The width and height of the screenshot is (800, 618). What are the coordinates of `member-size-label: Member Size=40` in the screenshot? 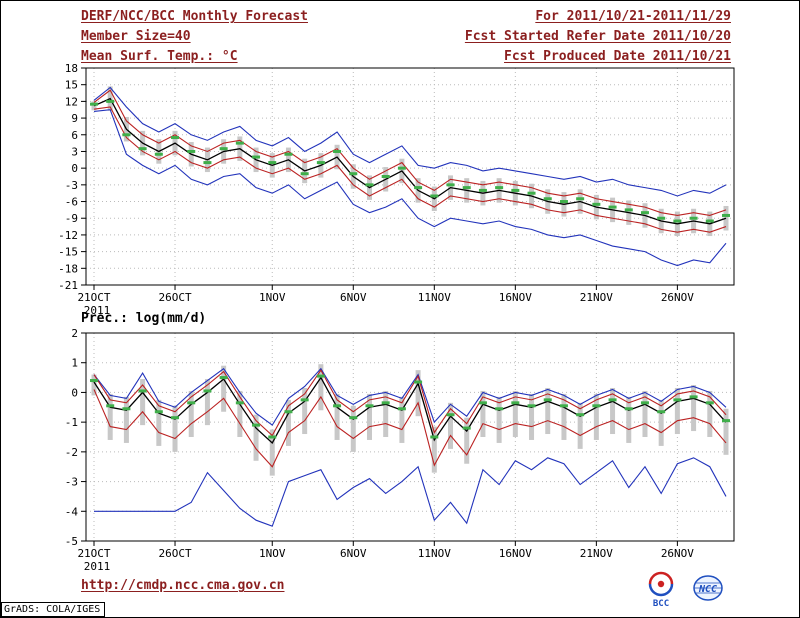 It's located at (136, 36).